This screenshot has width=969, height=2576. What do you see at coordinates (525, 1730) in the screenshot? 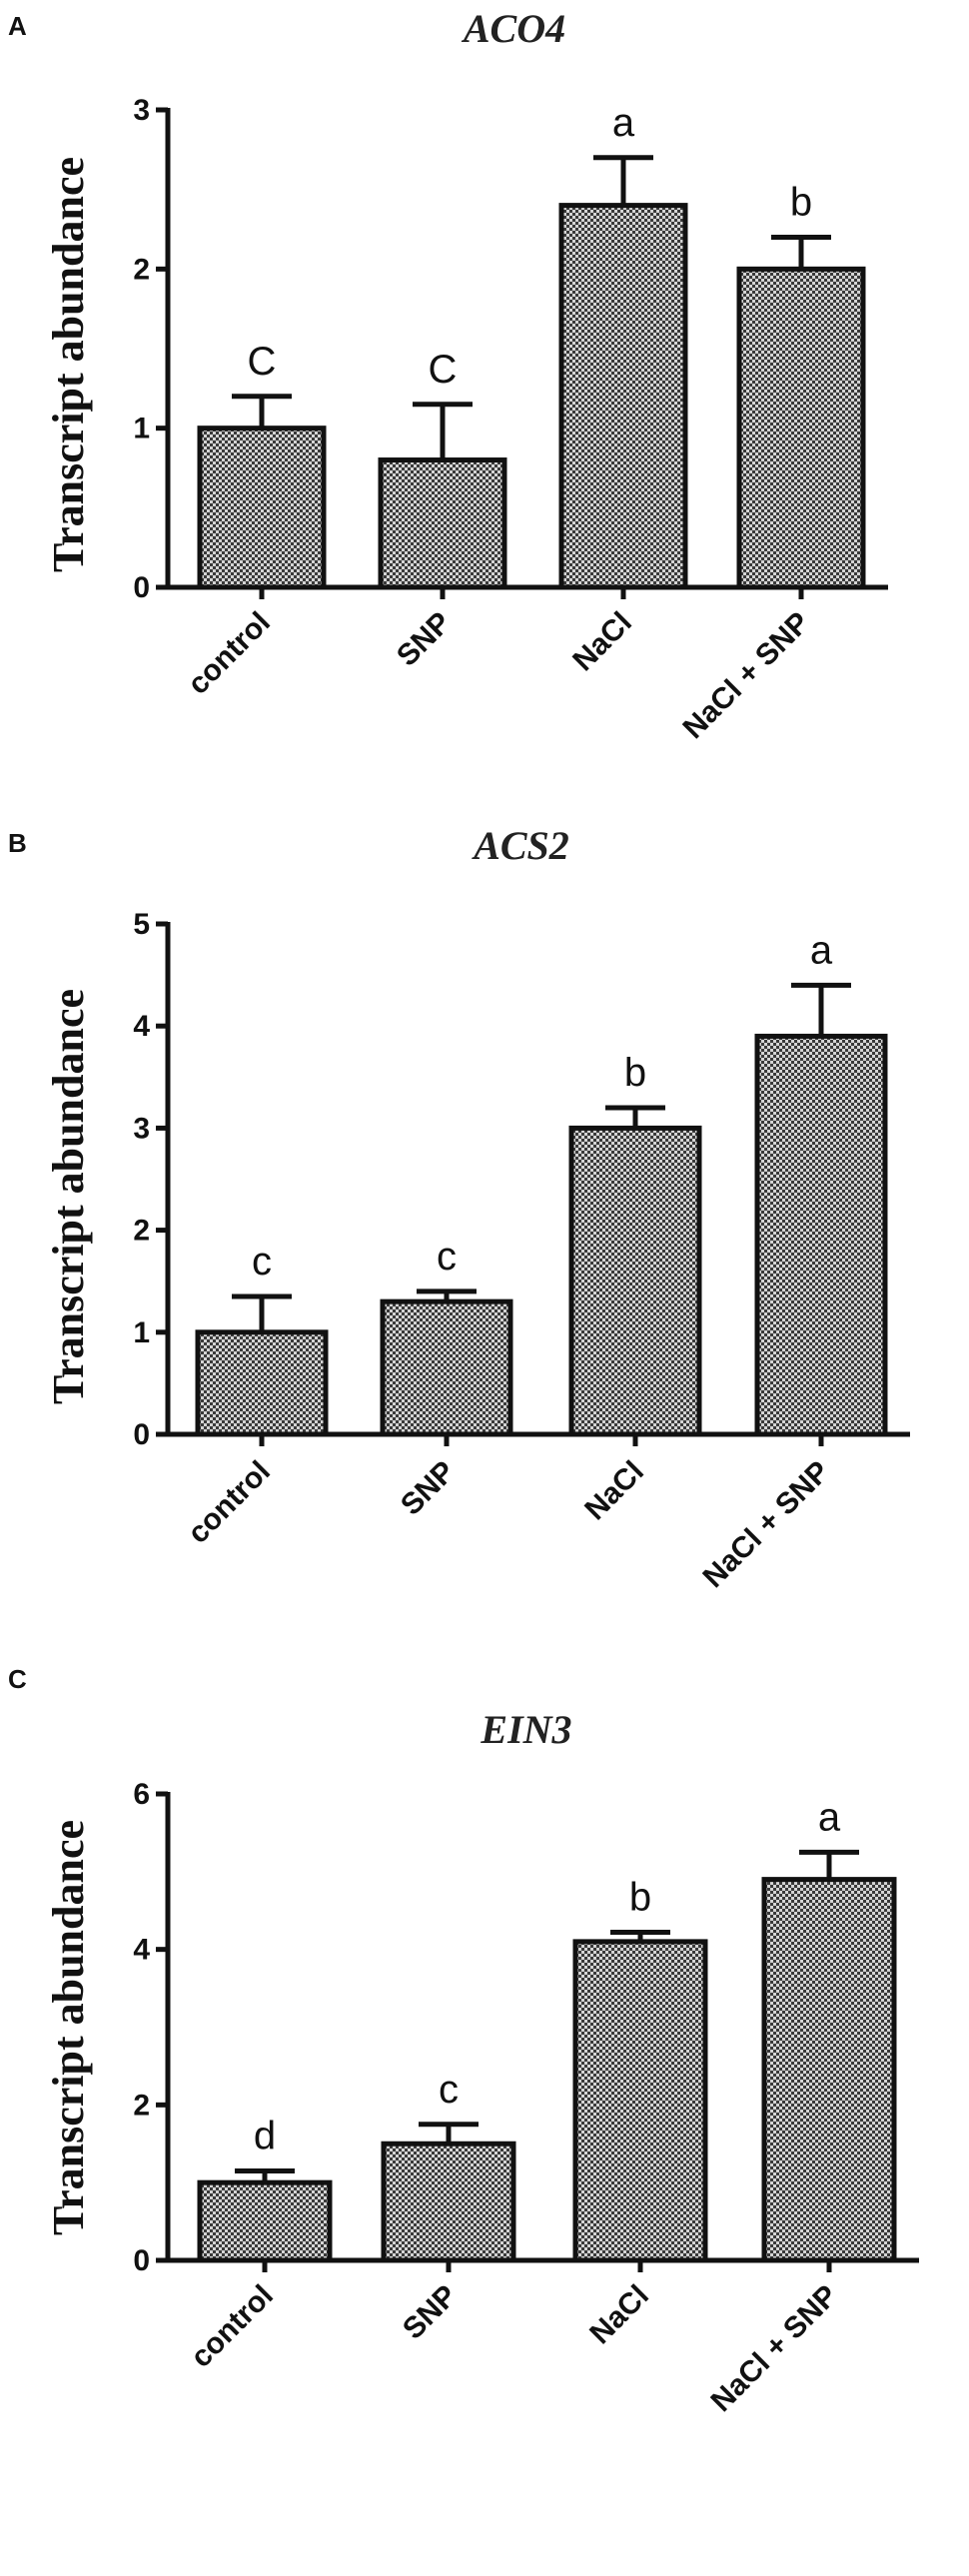
I see `chart-title: EIN3` at bounding box center [525, 1730].